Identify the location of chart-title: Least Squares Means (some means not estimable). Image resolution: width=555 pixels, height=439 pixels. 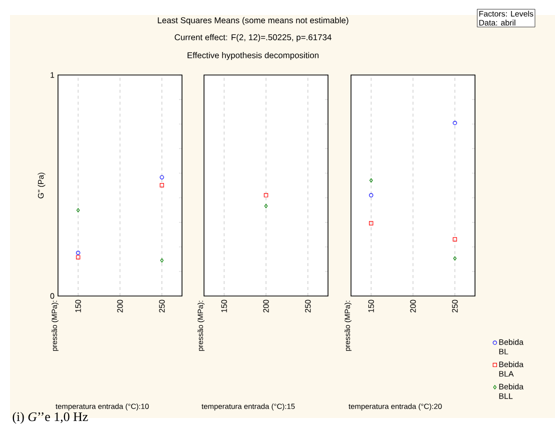
(253, 21).